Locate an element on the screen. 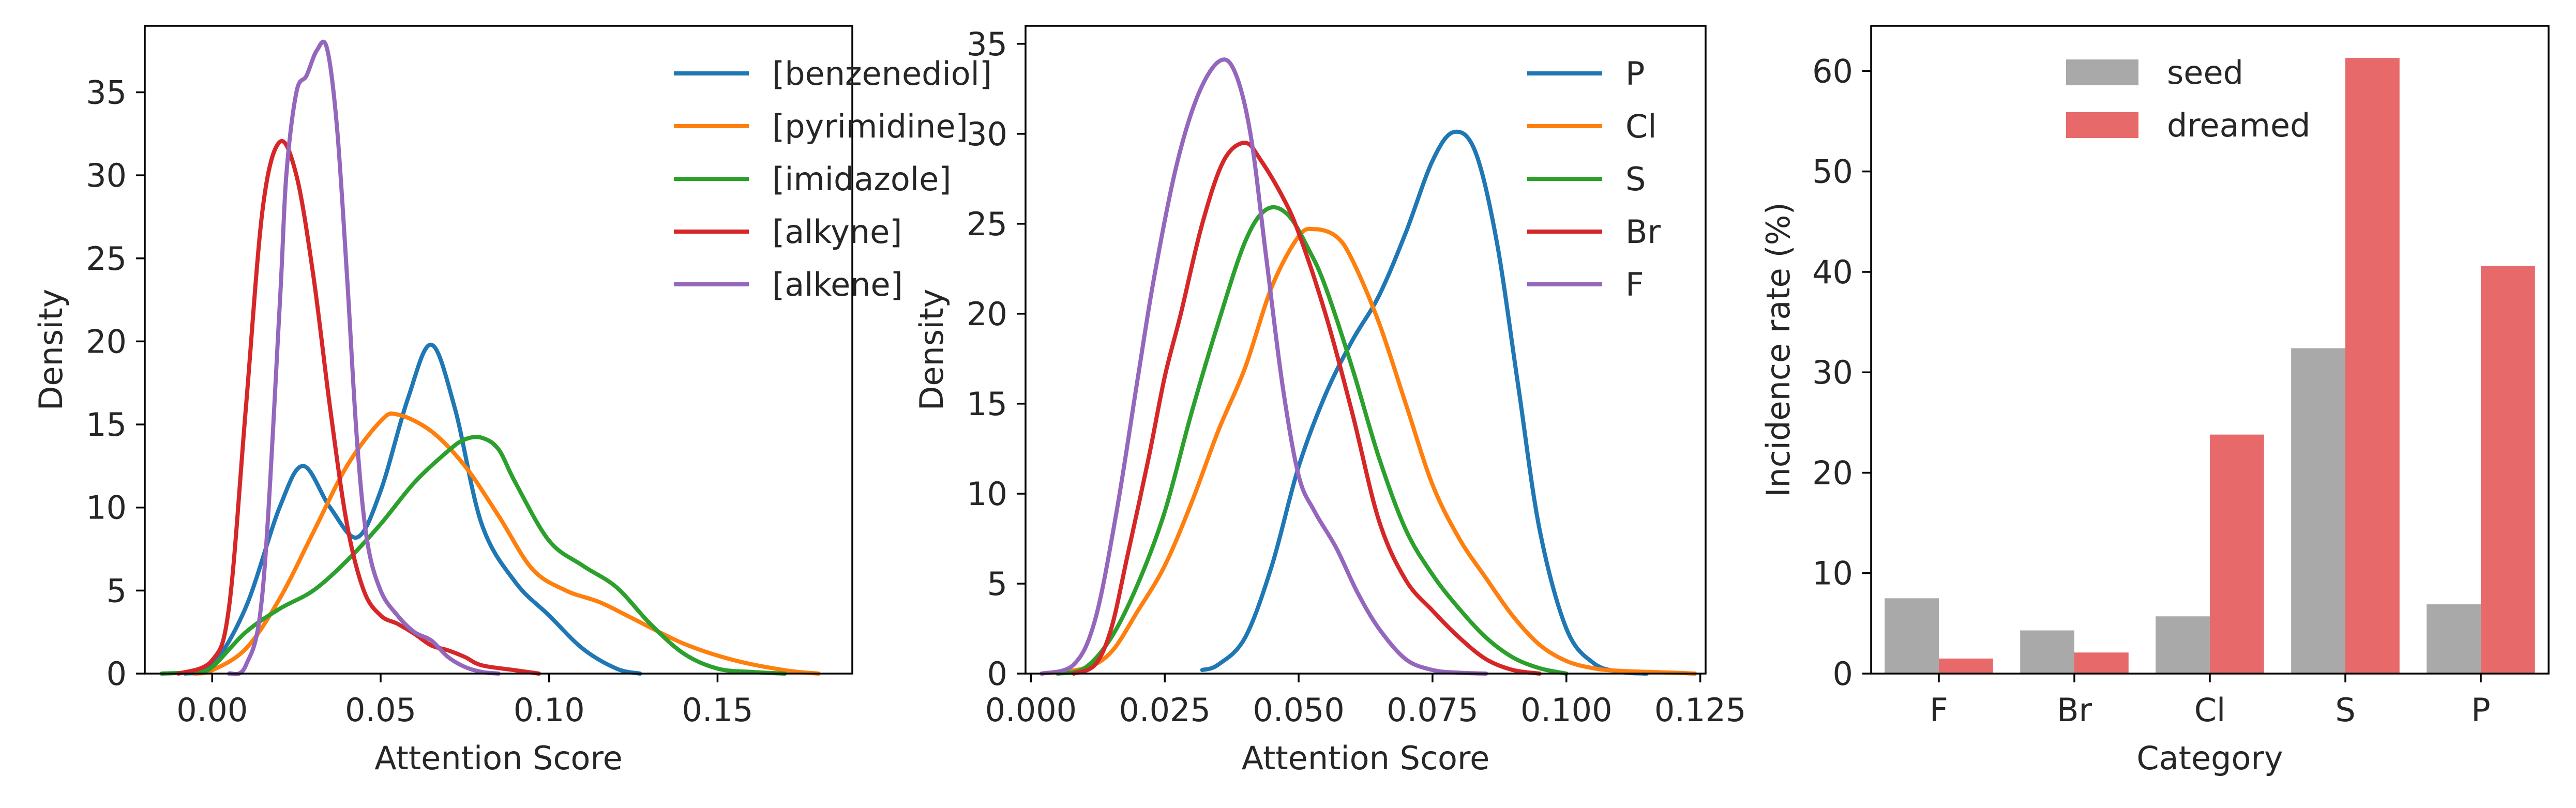  x-tick-label: 0.100 is located at coordinates (1566, 710).